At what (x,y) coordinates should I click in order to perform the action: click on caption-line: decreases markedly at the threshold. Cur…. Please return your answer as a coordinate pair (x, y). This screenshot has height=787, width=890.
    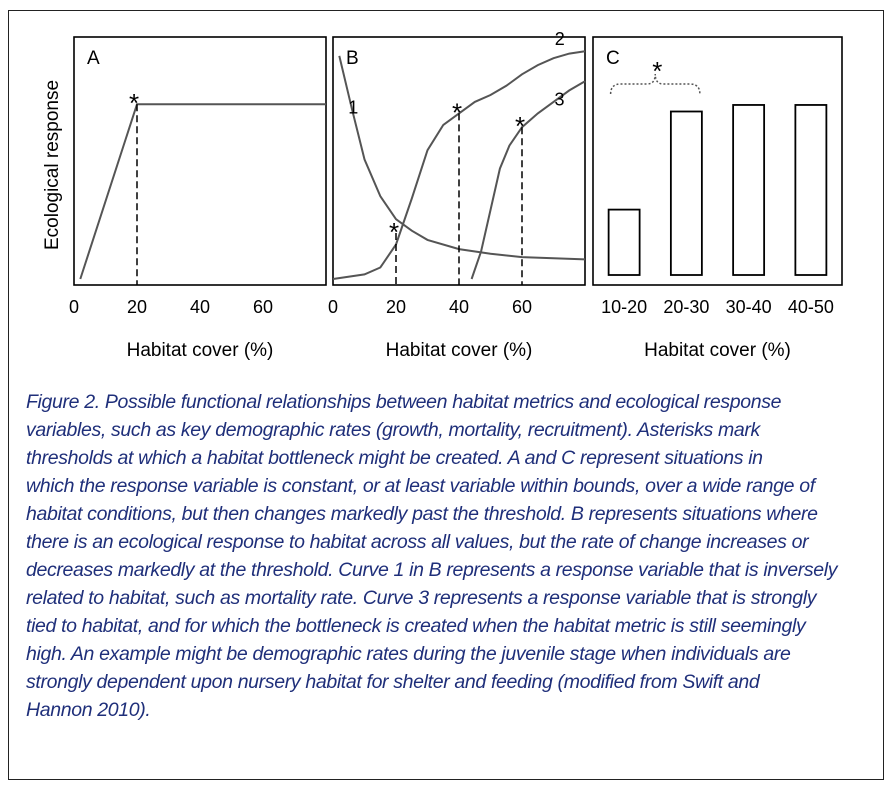
    Looking at the image, I should click on (432, 570).